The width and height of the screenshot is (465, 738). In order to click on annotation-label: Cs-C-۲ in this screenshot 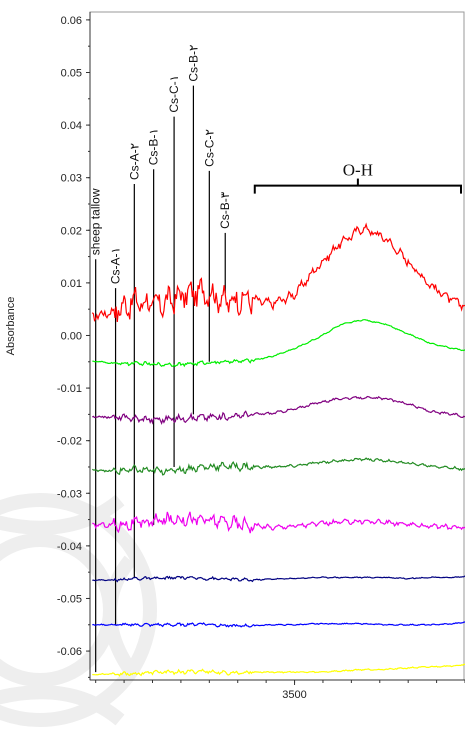, I will do `click(209, 148)`.